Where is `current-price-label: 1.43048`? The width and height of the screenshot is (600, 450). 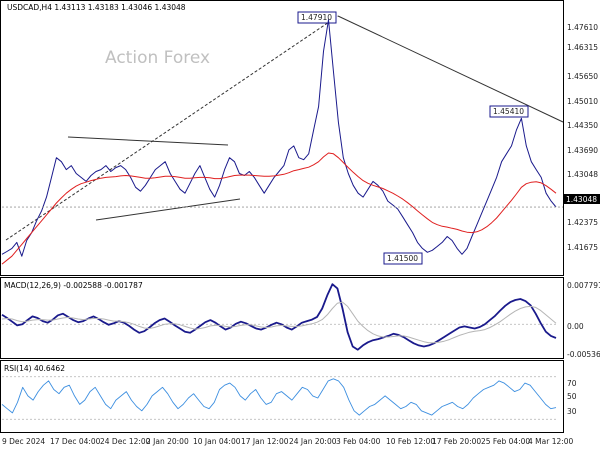
current-price-label: 1.43048 is located at coordinates (581, 199).